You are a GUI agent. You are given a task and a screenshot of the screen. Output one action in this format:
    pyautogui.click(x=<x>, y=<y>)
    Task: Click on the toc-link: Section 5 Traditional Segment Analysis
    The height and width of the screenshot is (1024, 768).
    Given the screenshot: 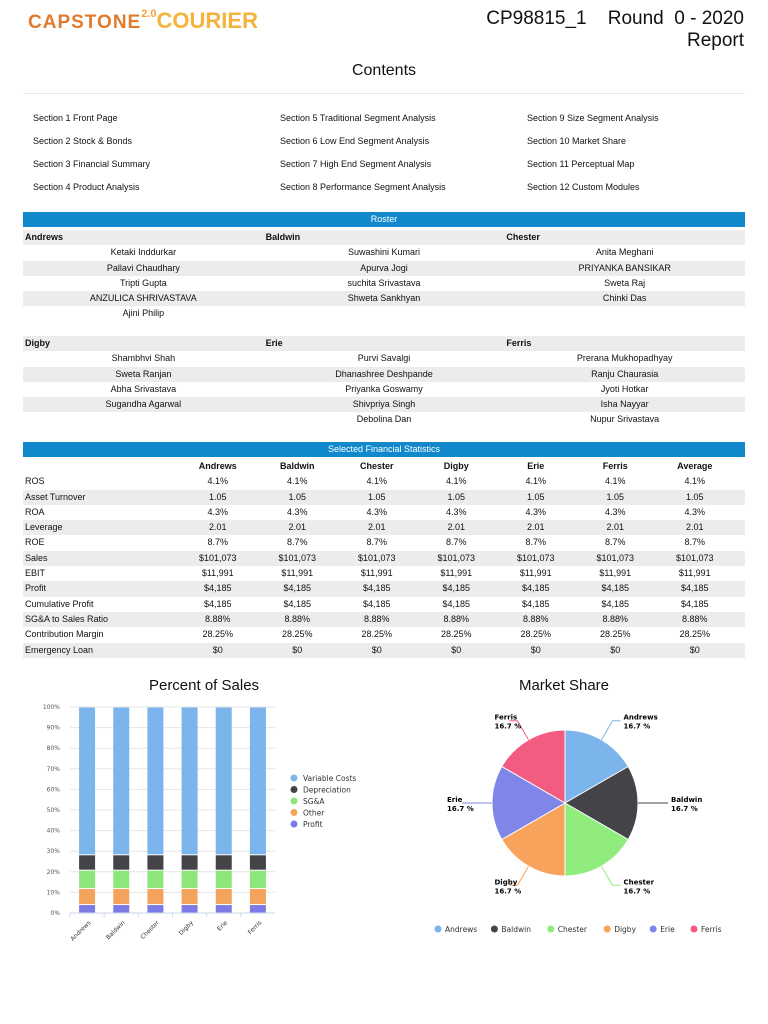 What is the action you would take?
    pyautogui.click(x=358, y=118)
    